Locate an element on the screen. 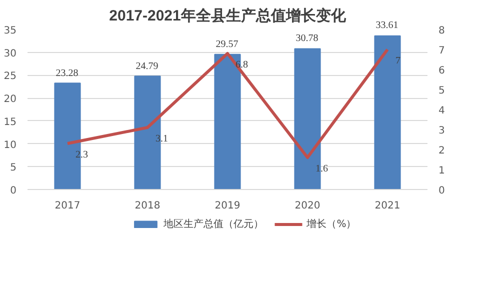 The height and width of the screenshot is (289, 481). y2-tick-label: 1 is located at coordinates (441, 171).